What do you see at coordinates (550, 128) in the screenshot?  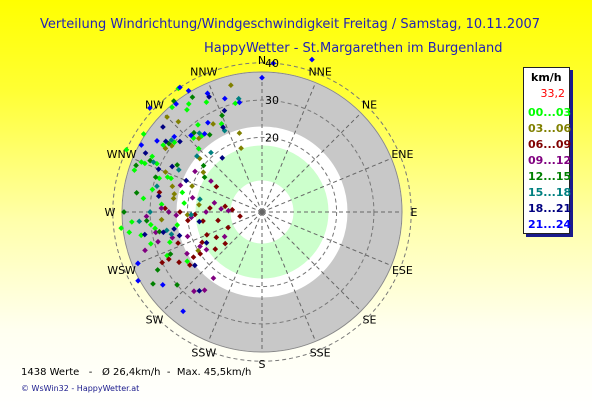 I see `legend-item-03-06: 03...06` at bounding box center [550, 128].